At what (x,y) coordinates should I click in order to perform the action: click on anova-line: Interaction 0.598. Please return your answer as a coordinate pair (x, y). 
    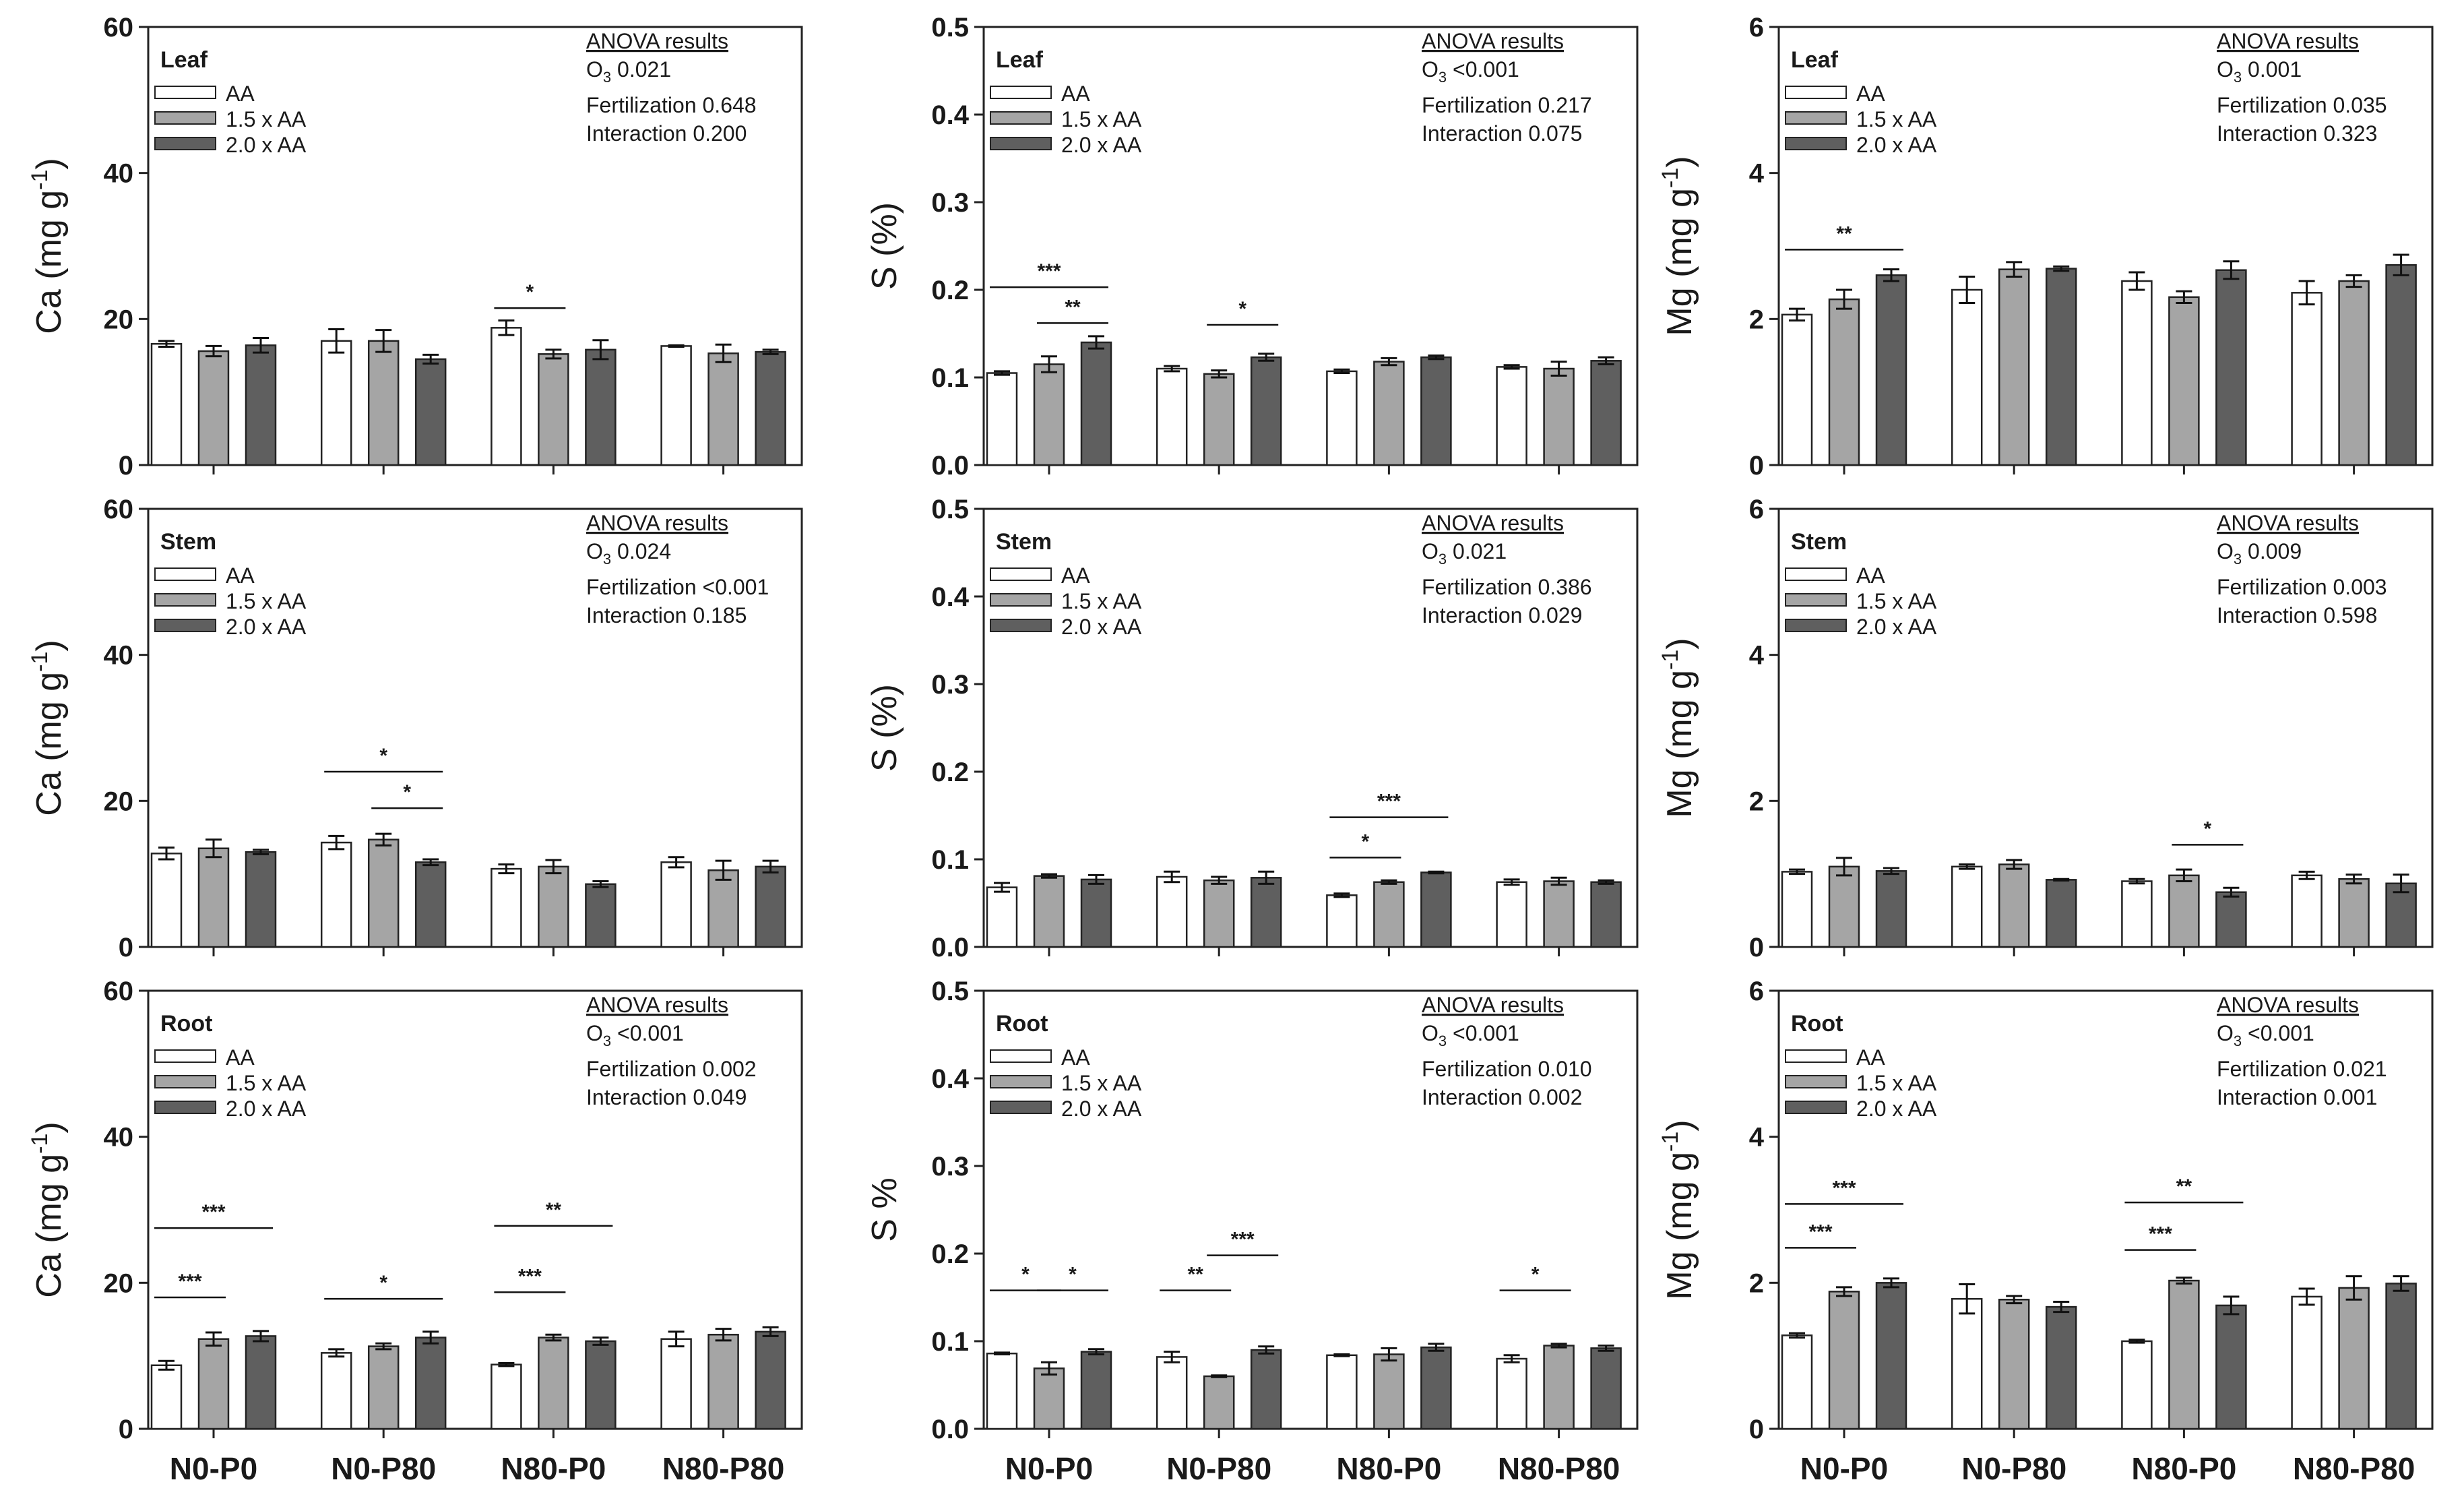
    Looking at the image, I should click on (2297, 615).